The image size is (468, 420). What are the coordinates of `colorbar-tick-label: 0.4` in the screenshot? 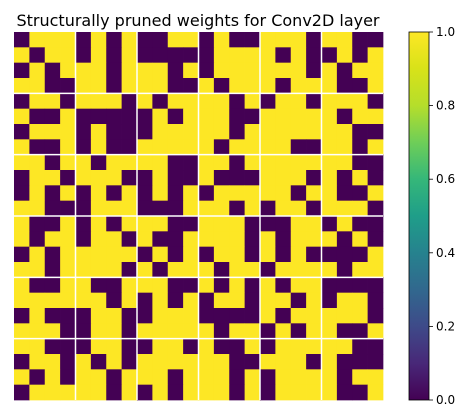 It's located at (445, 253).